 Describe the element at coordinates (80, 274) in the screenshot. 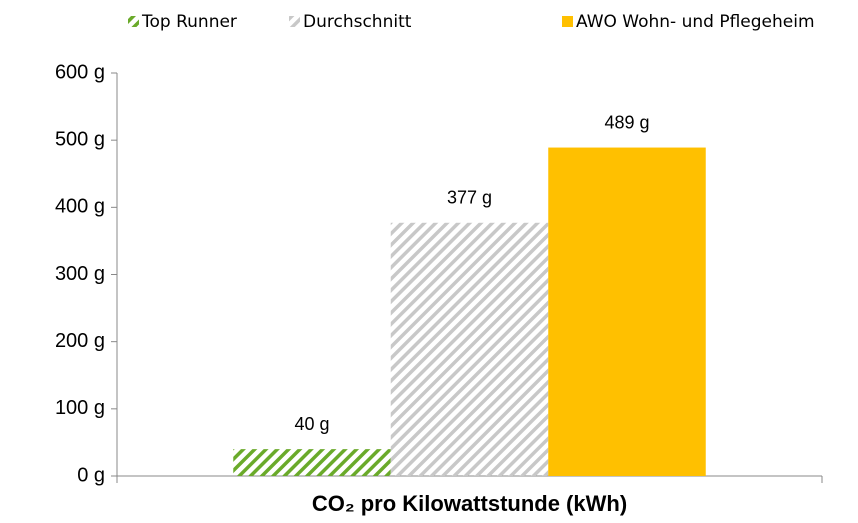

I see `y-tick-label: 300 g` at that location.